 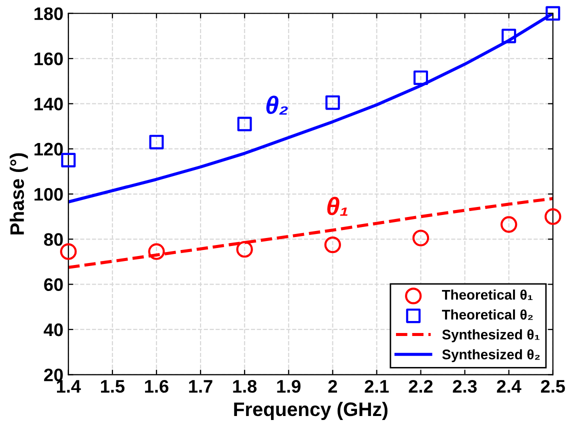 What do you see at coordinates (48, 194) in the screenshot?
I see `y-tick-label: 100` at bounding box center [48, 194].